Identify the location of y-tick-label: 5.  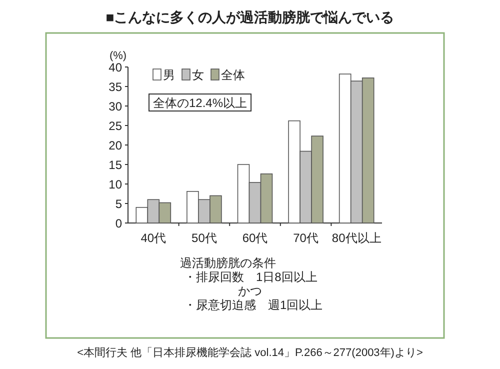
(118, 204).